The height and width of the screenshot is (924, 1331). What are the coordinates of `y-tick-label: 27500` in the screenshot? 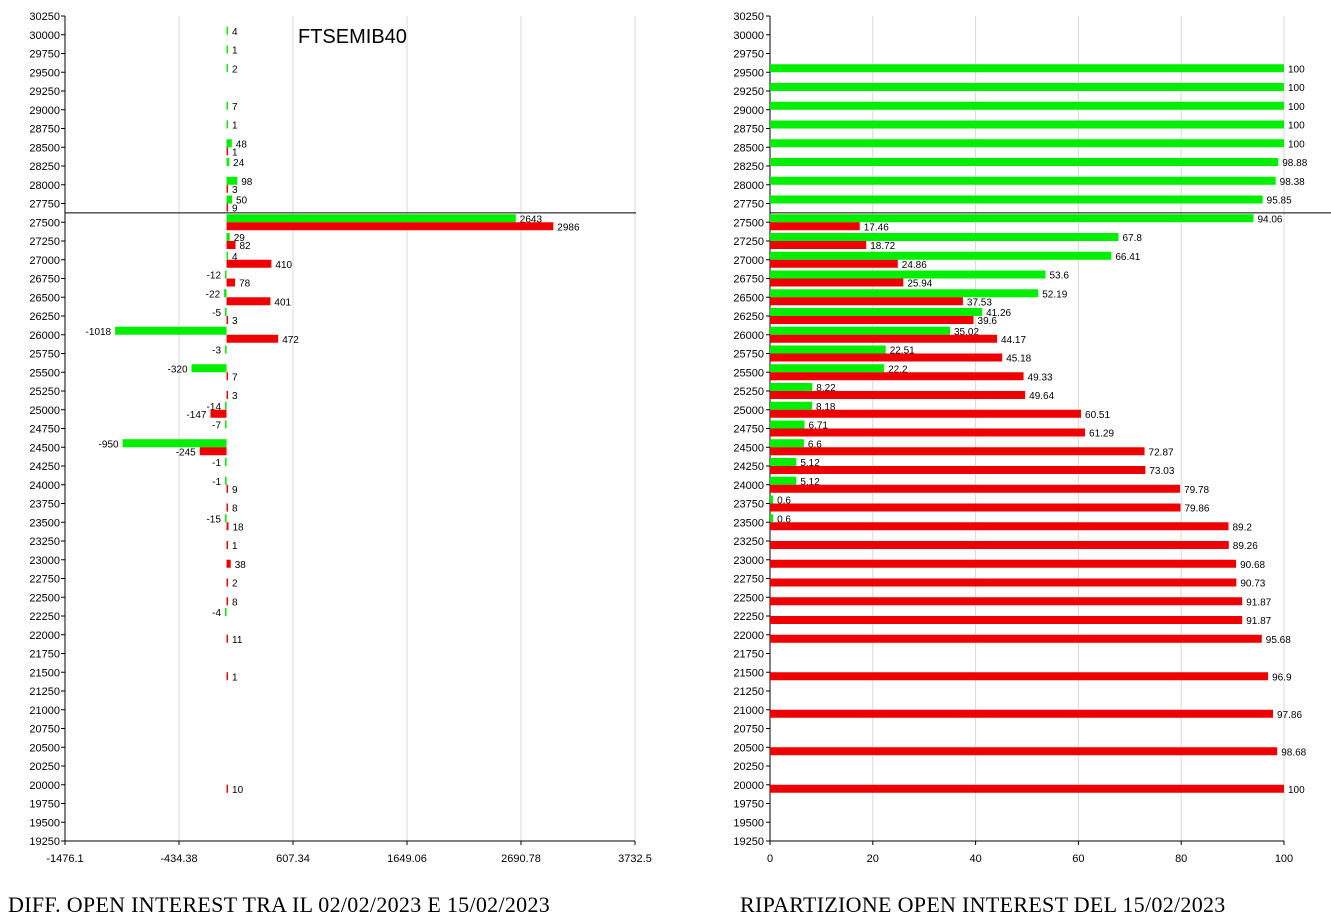 It's located at (748, 223).